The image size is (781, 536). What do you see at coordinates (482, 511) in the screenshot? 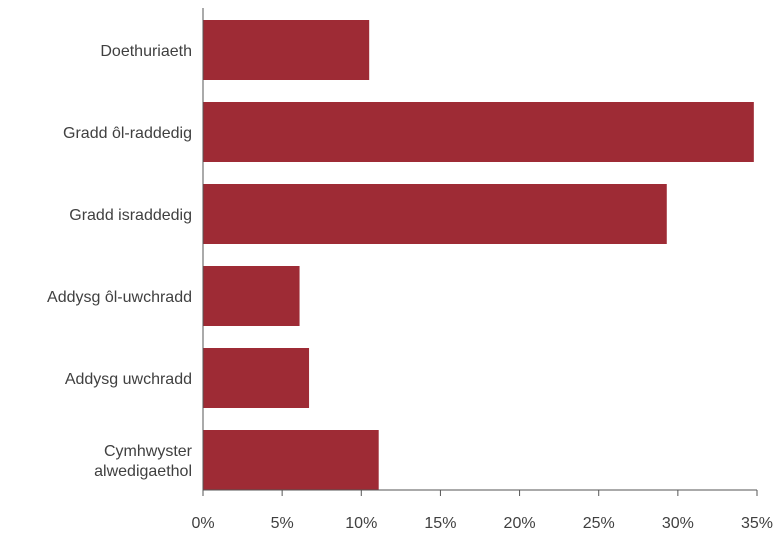
I see `x-axis-ticks: 0% 5% 10% 15% 20% 25% 30% 35%` at bounding box center [482, 511].